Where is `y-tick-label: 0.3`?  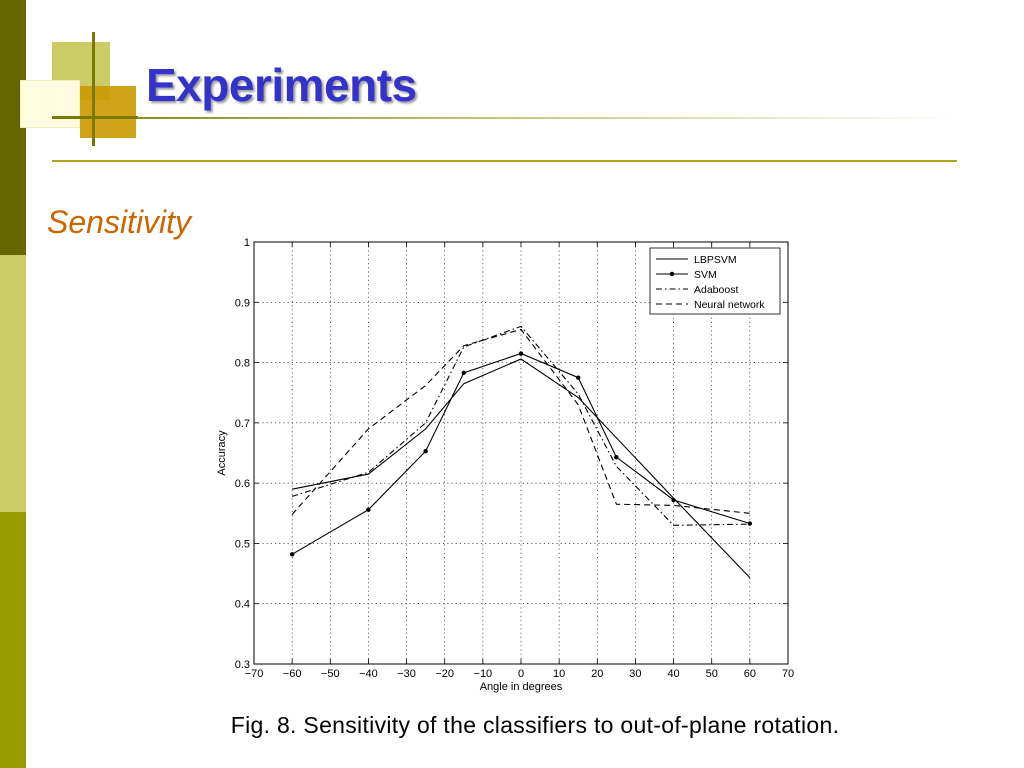 y-tick-label: 0.3 is located at coordinates (242, 665).